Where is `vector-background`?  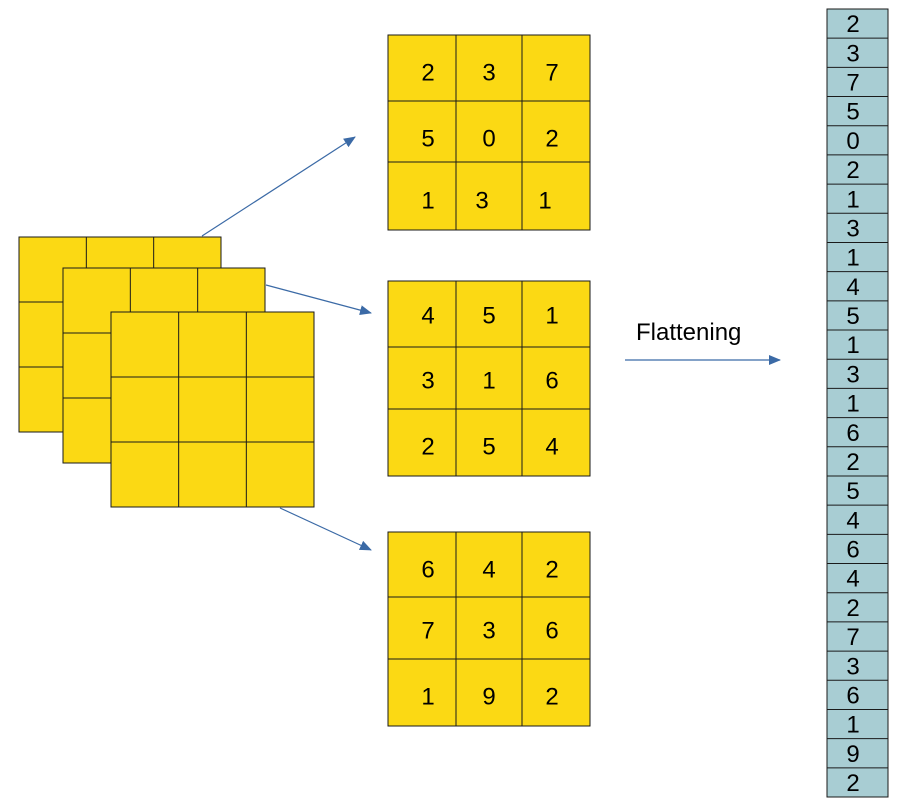
vector-background is located at coordinates (857, 403).